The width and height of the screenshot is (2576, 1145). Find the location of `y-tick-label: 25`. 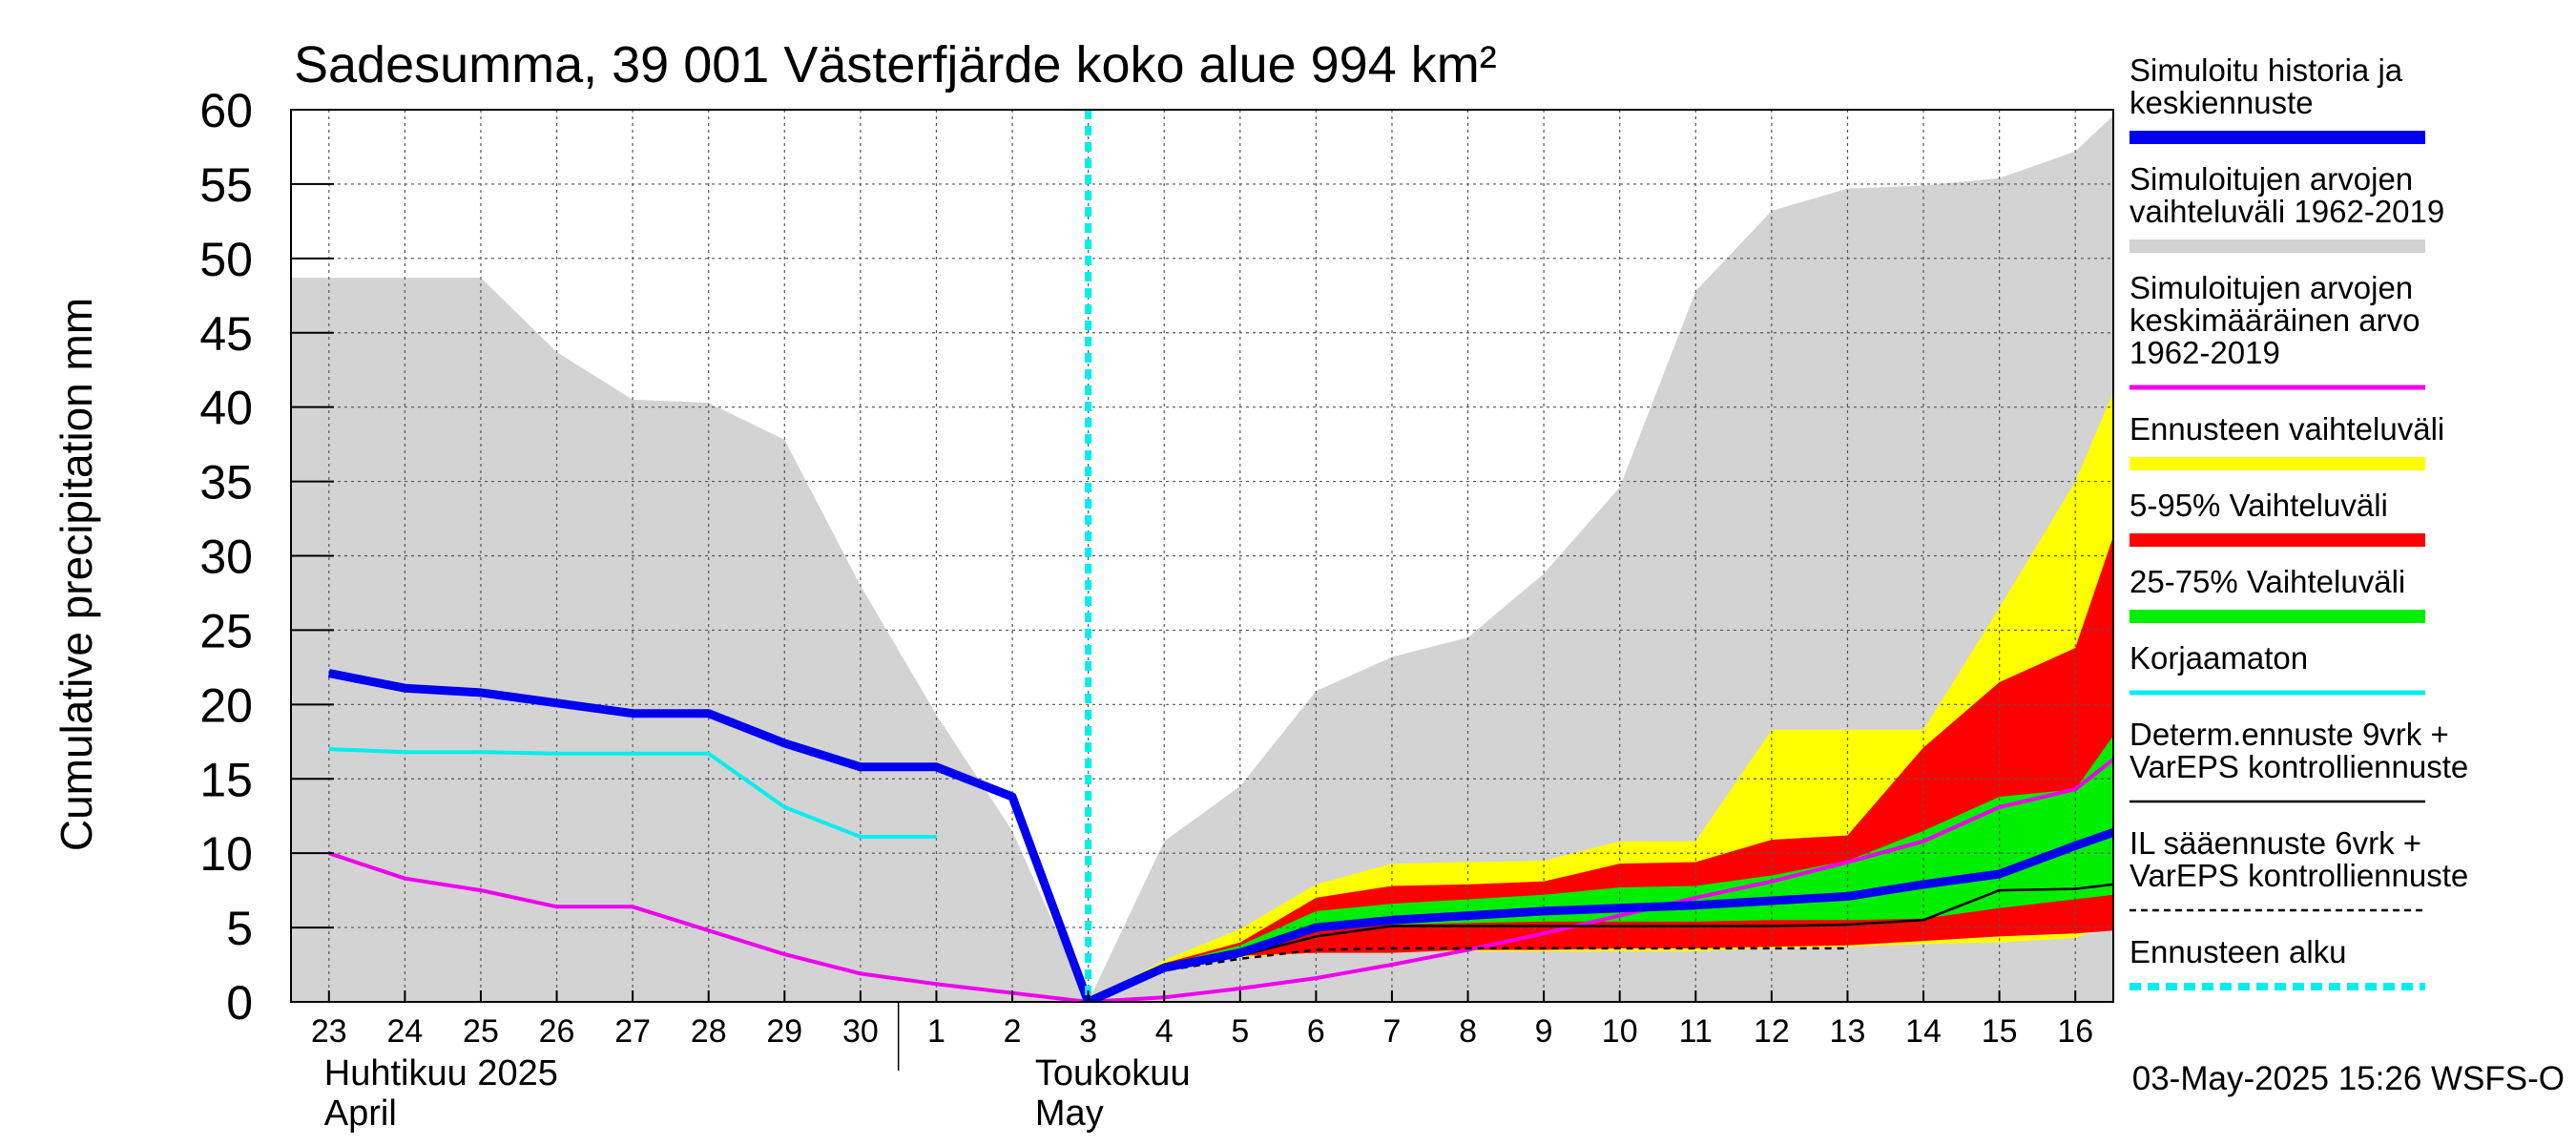

y-tick-label: 25 is located at coordinates (226, 630).